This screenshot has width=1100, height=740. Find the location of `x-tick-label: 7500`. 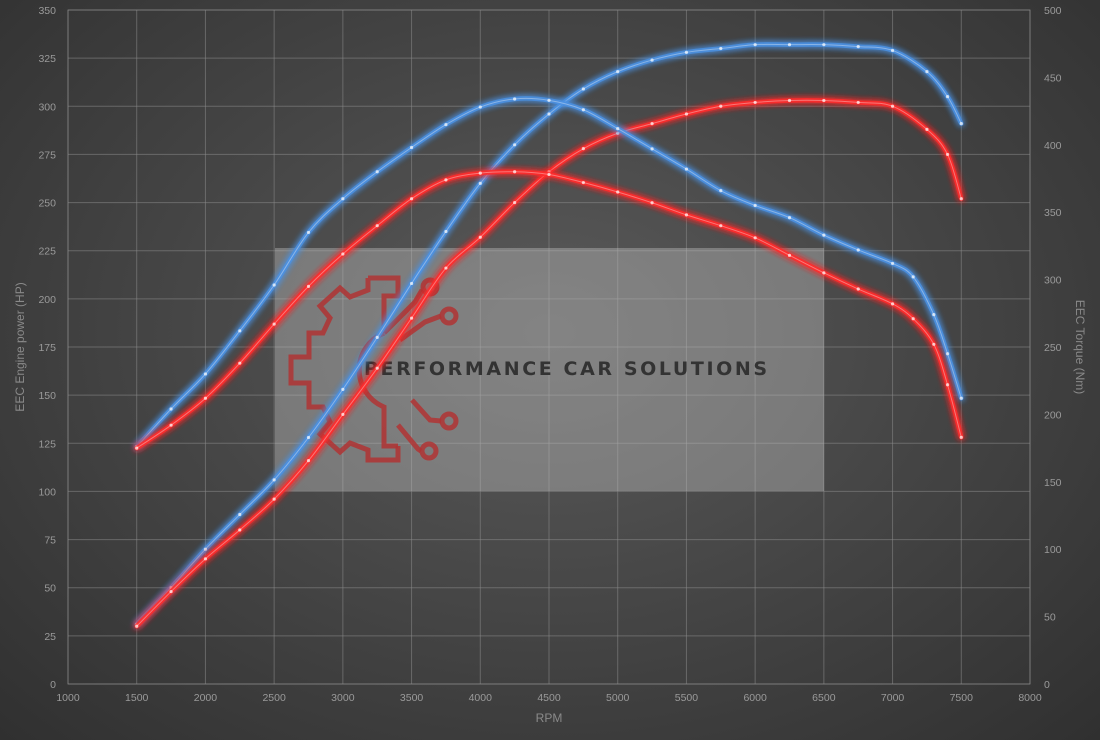

x-tick-label: 7500 is located at coordinates (962, 698).